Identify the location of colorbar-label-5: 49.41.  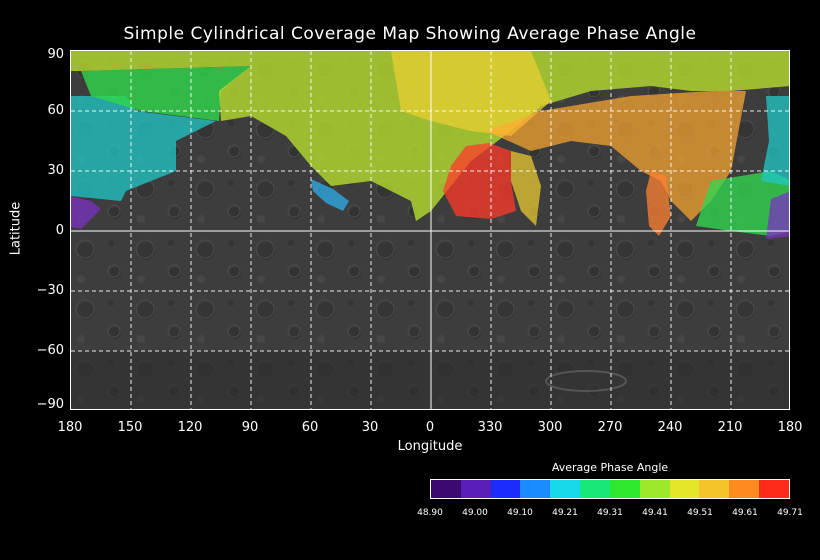
(655, 513).